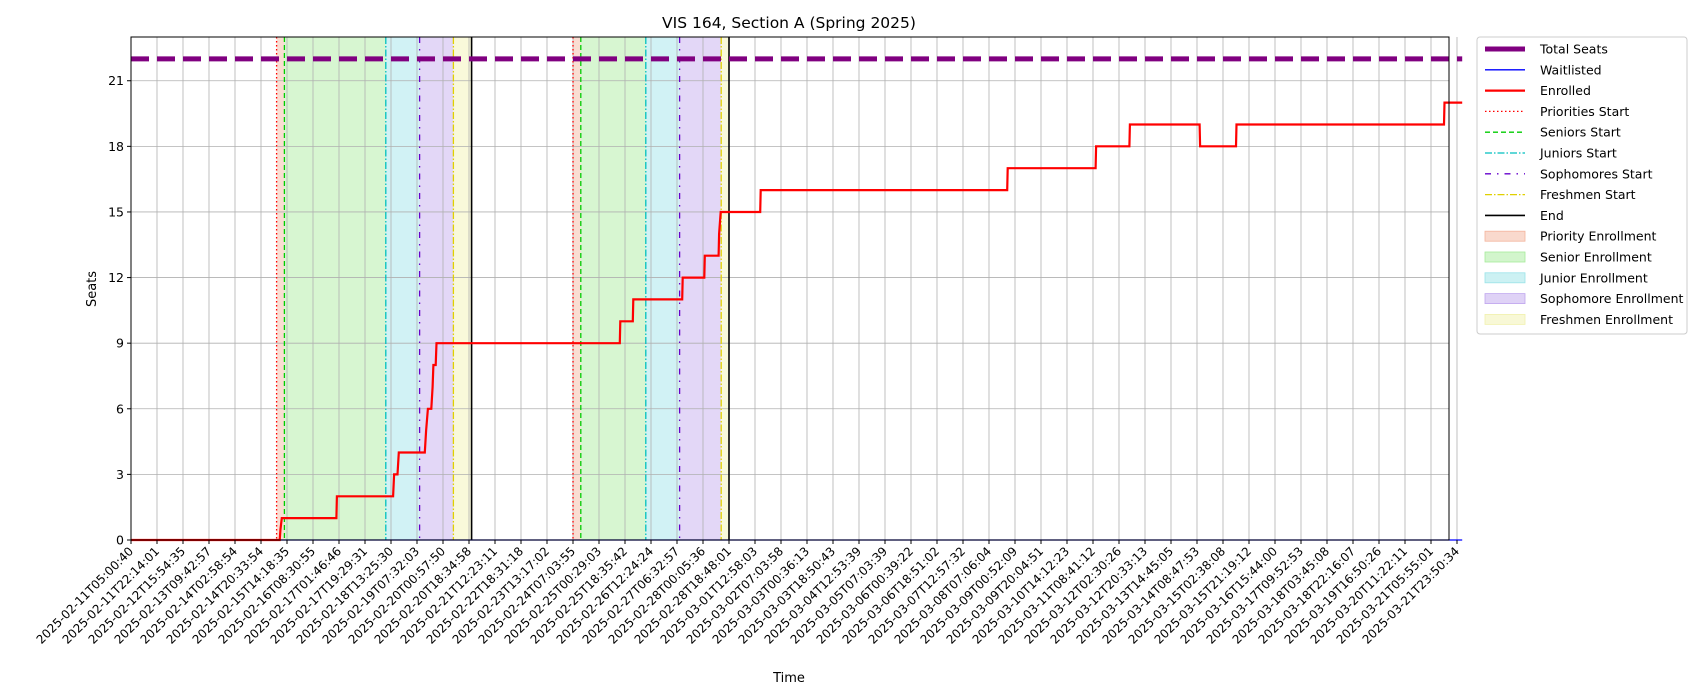 The width and height of the screenshot is (1700, 700). Describe the element at coordinates (1596, 257) in the screenshot. I see `senior-enrollment-legend-label: Senior Enrollment` at that location.